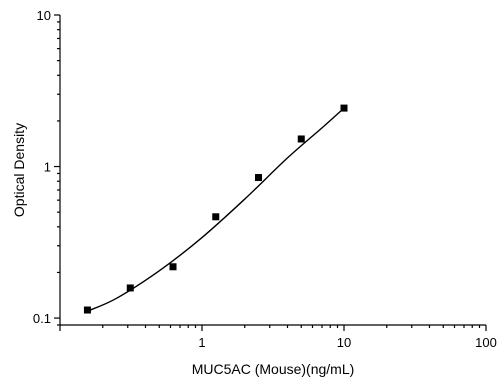 The width and height of the screenshot is (499, 383). Describe the element at coordinates (344, 342) in the screenshot. I see `x-tick-label: 10` at that location.